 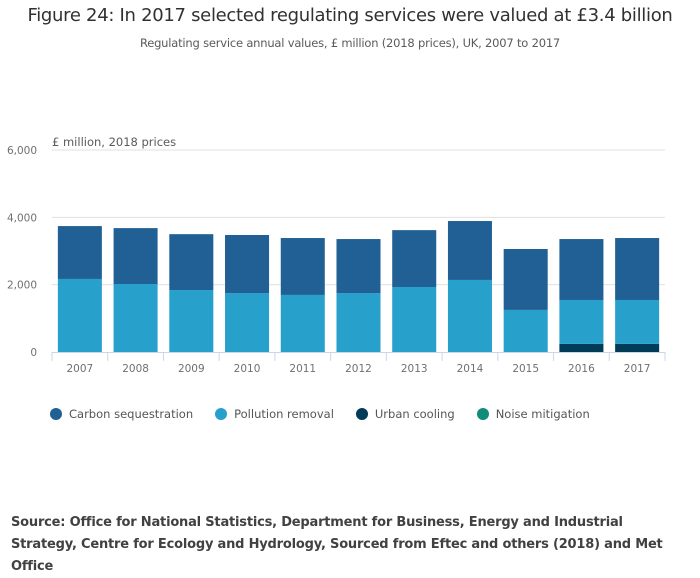 I want to click on x-tick-label: 2011, so click(x=302, y=369).